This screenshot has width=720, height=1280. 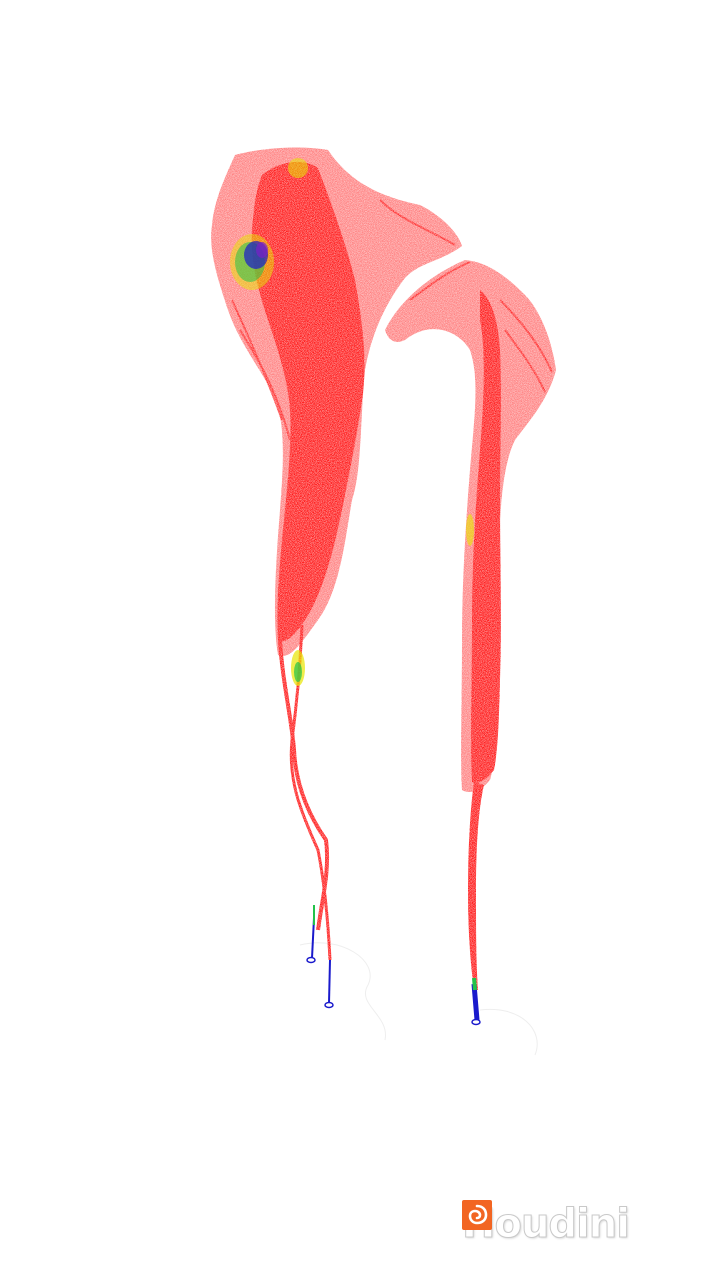 I want to click on ground-shadows, so click(x=418, y=999).